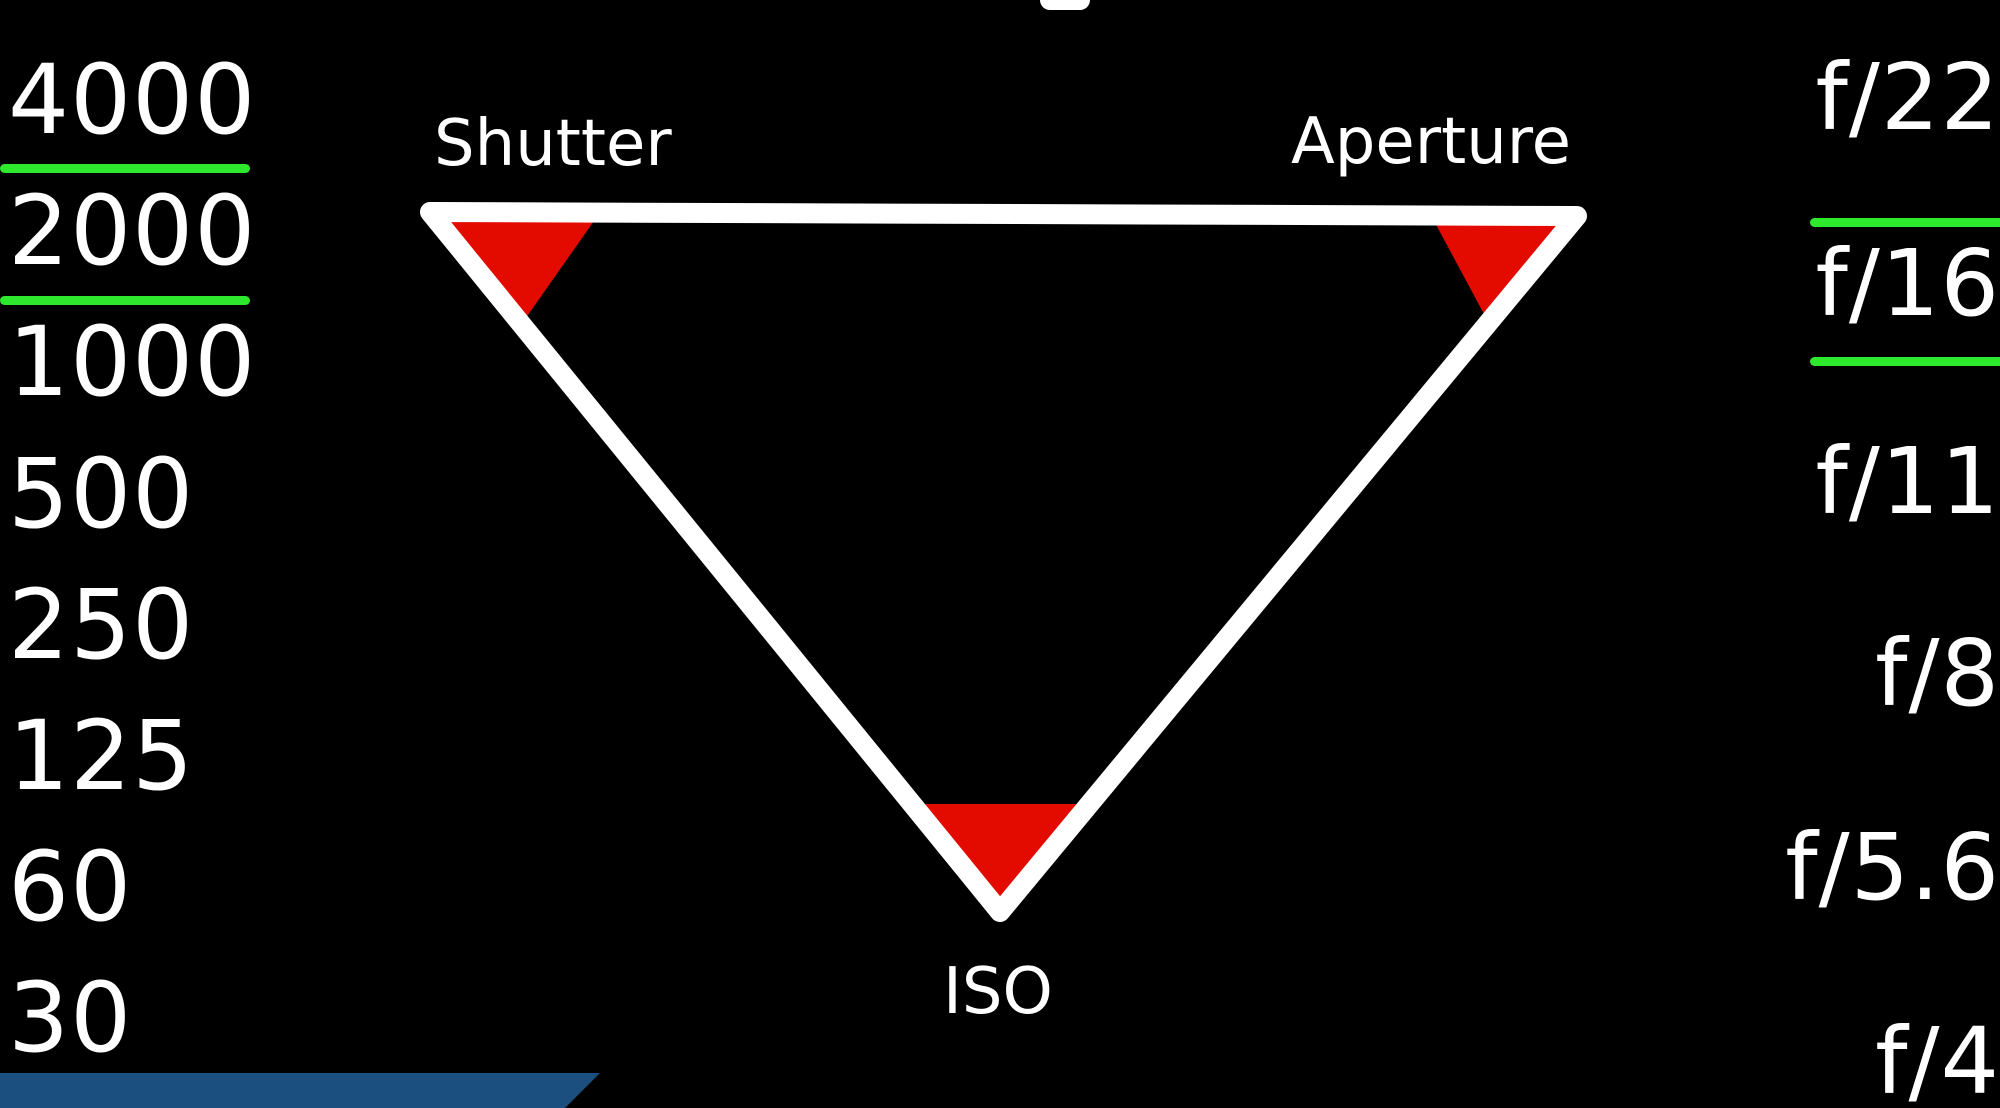 This screenshot has height=1108, width=2000. I want to click on shutter-highlight-line-bottom, so click(125, 300).